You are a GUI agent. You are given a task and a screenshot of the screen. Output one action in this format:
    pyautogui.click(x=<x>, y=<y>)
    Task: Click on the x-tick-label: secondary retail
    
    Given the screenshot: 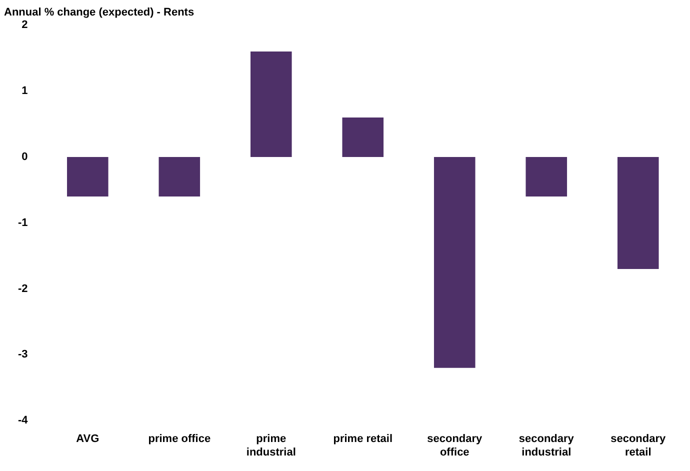 What is the action you would take?
    pyautogui.click(x=638, y=445)
    